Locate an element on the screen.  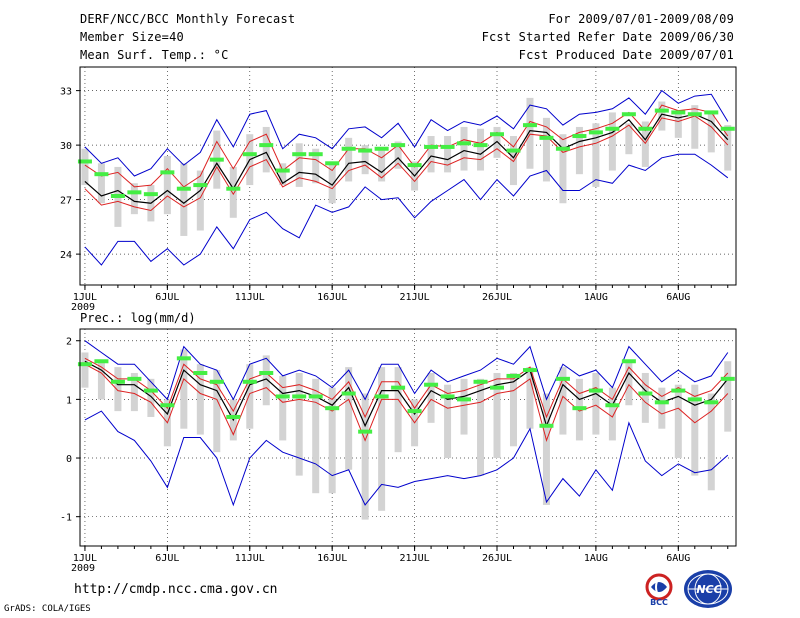
y-tick-label: 0 is located at coordinates (69, 459).